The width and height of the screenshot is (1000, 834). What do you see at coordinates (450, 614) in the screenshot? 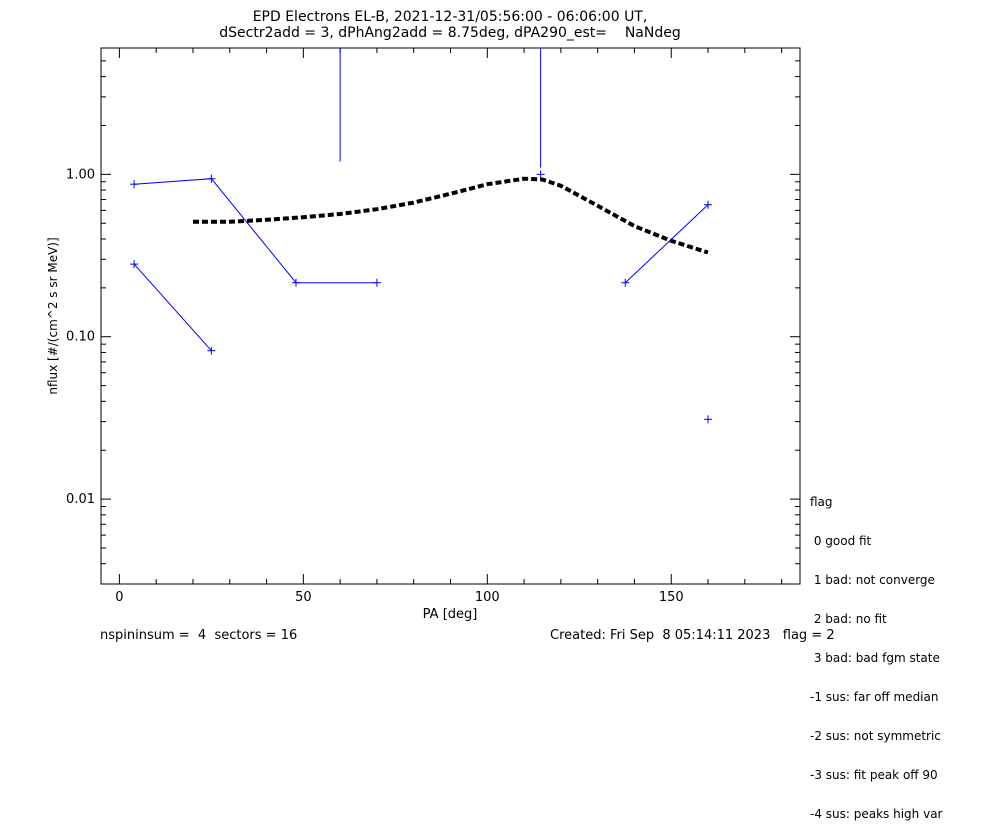
I see `x-axis-label: PA [deg]` at bounding box center [450, 614].